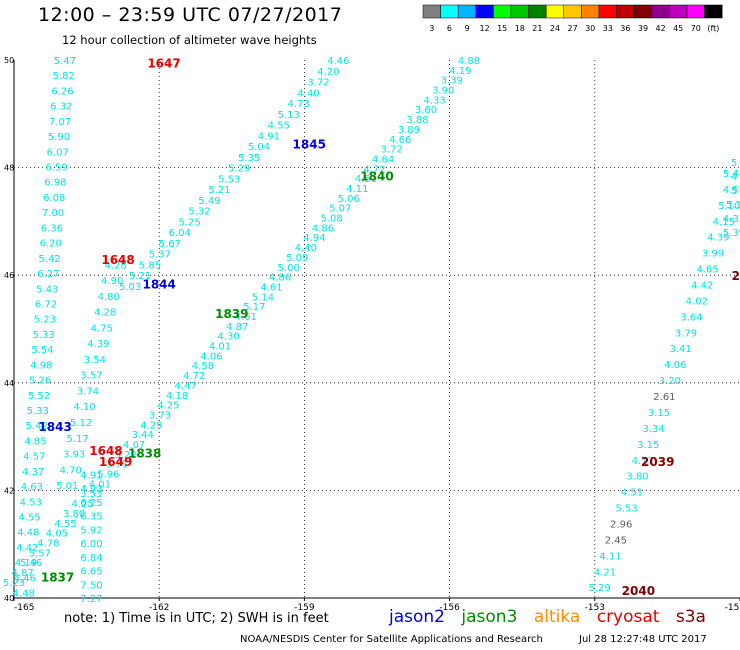 This screenshot has width=740, height=650. Describe the element at coordinates (664, 397) in the screenshot. I see `wave-height-value: 2.61` at that location.